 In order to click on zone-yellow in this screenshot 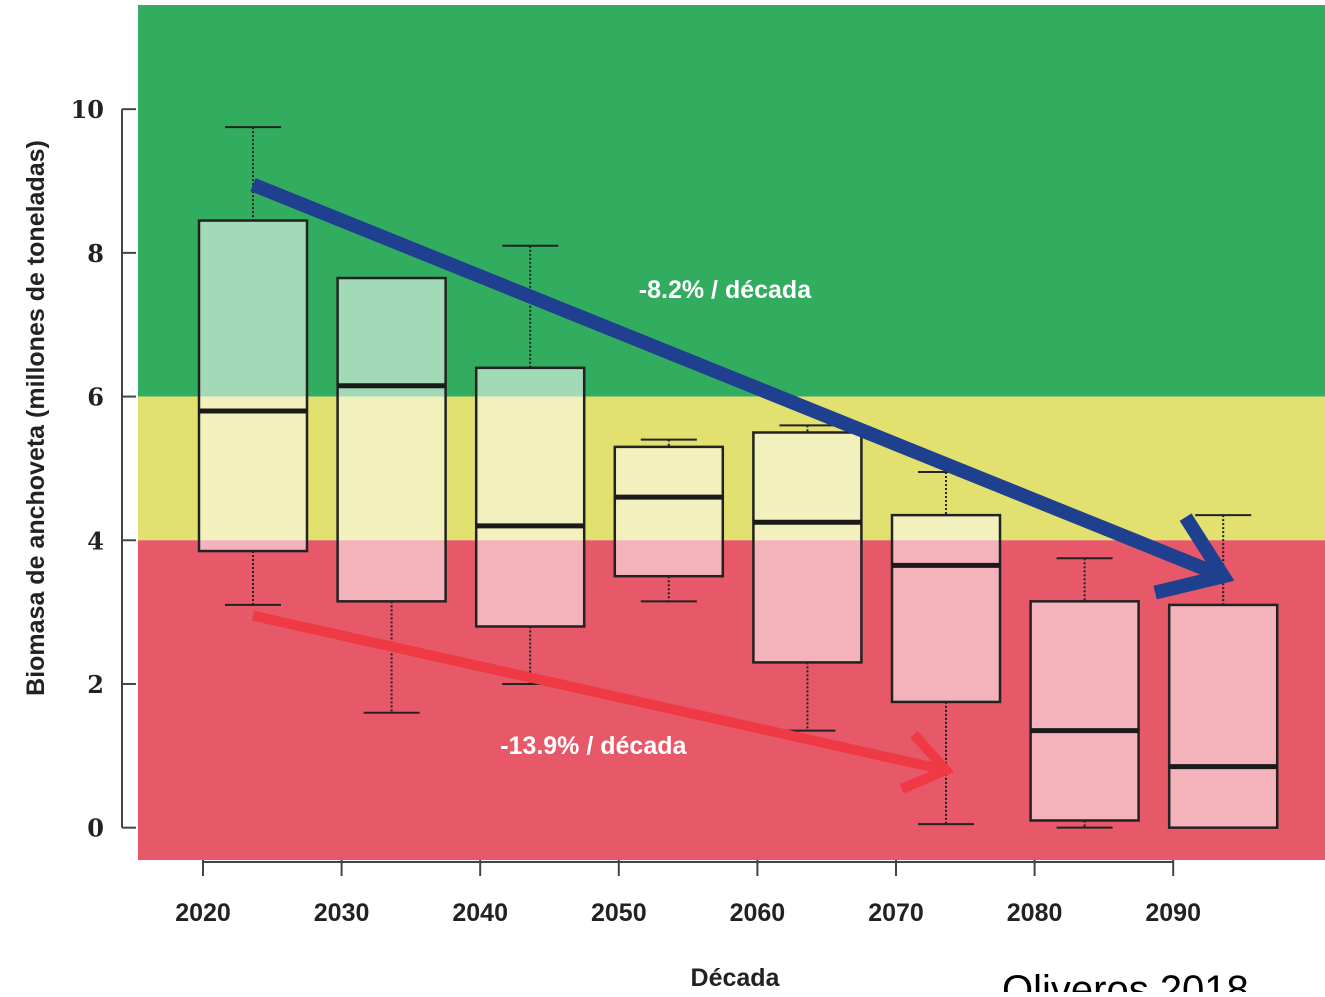, I will do `click(731, 468)`.